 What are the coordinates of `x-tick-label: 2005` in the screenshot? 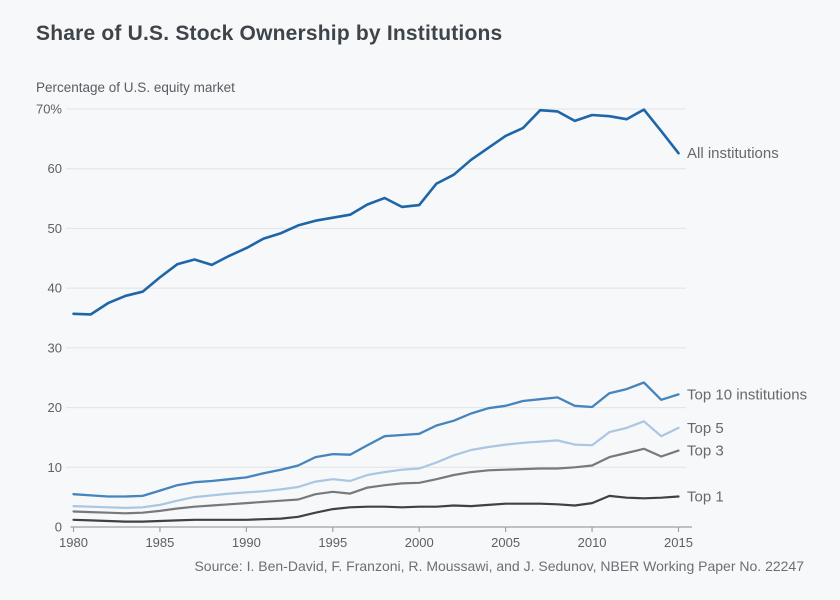 It's located at (505, 542).